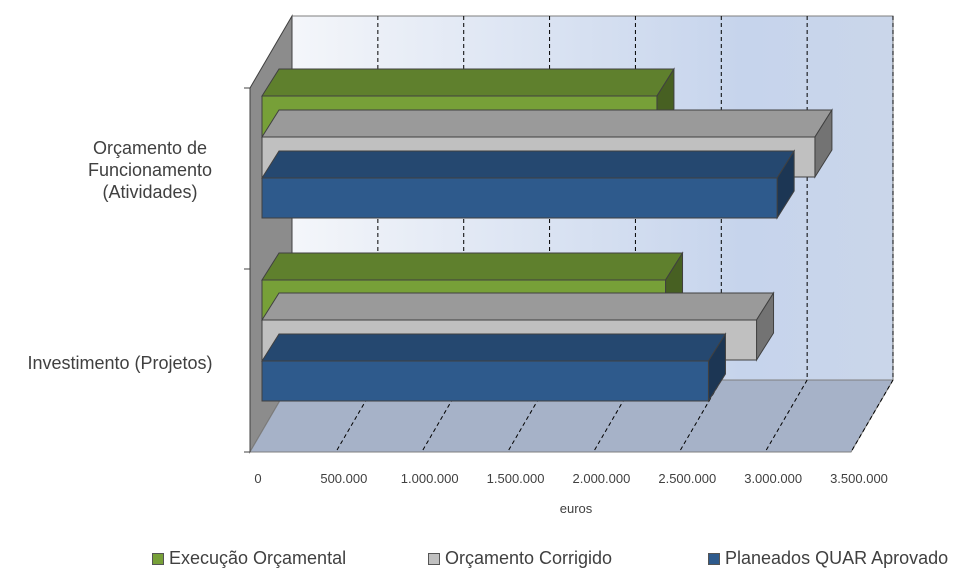  I want to click on category-label: Investimento (Projetos), so click(120, 363).